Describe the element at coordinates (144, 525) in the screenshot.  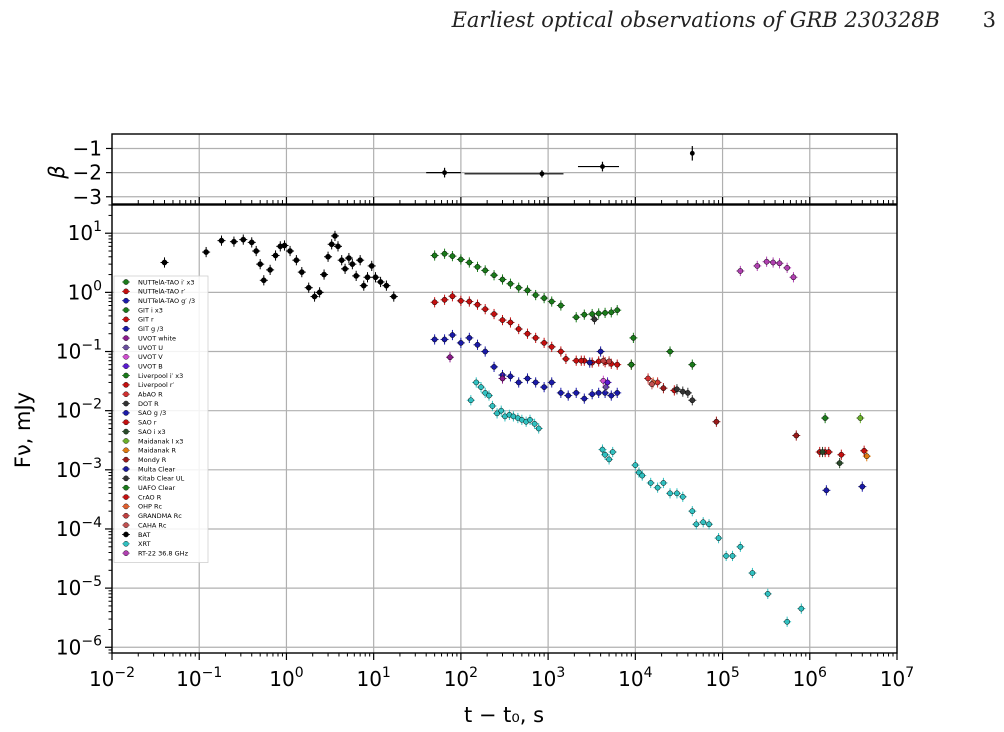
I see `legend-entry: CAHA Rc` at that location.